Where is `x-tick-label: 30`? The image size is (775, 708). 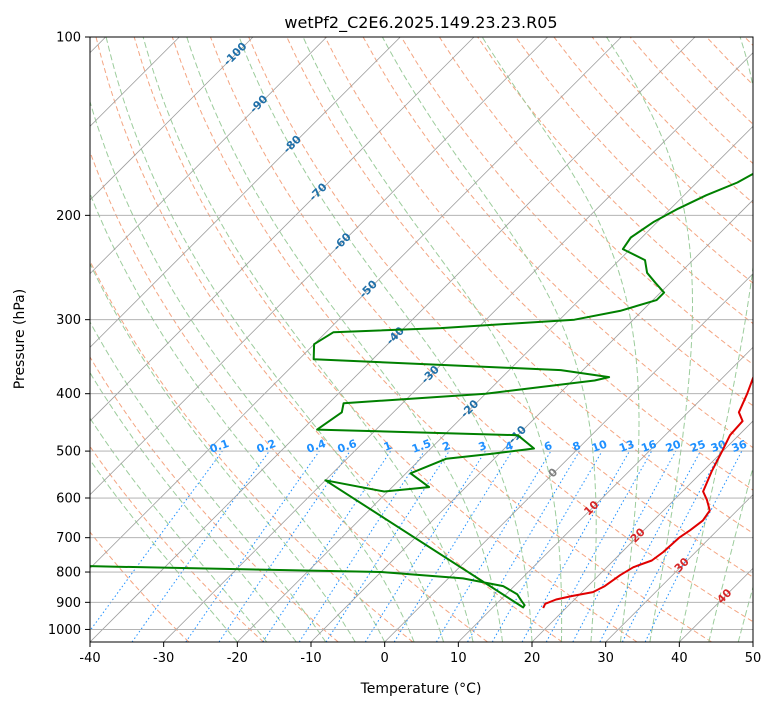 x-tick-label: 30 is located at coordinates (605, 658).